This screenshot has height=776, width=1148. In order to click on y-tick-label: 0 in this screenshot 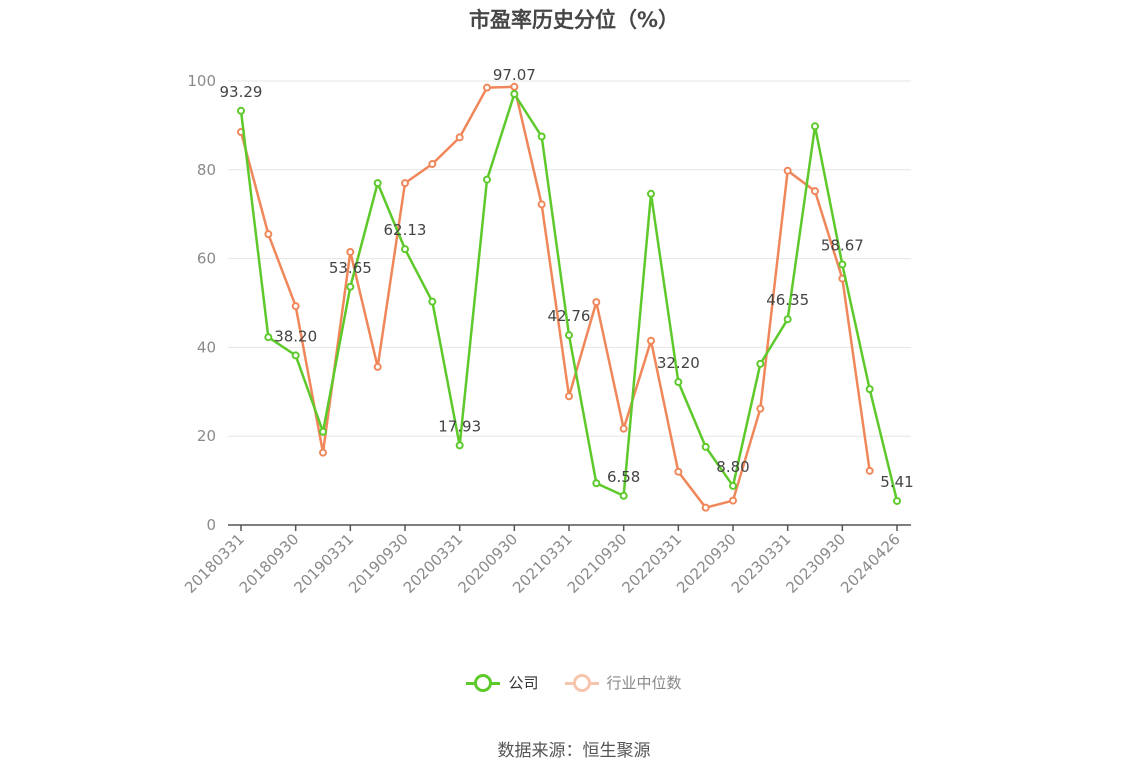, I will do `click(211, 525)`.